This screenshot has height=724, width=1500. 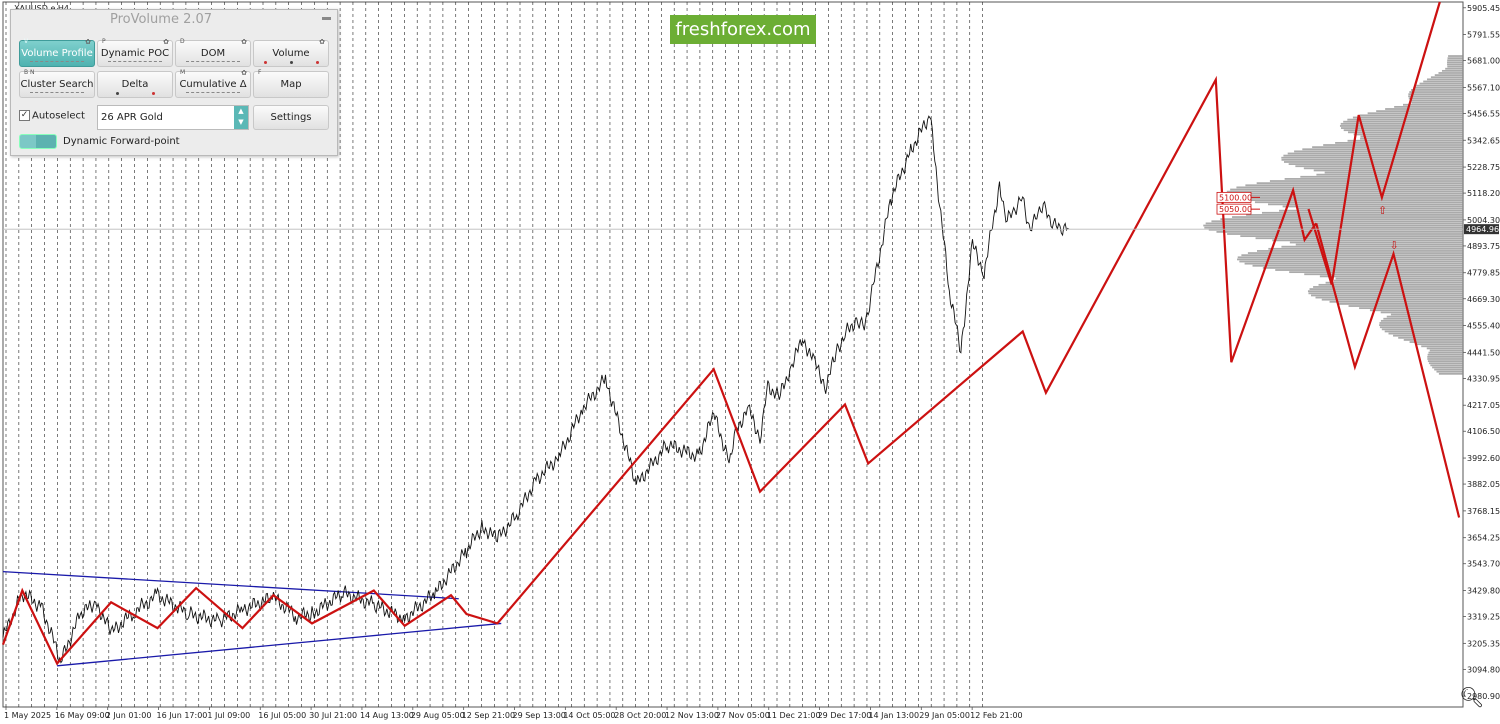 What do you see at coordinates (1483, 246) in the screenshot?
I see `y-tick-label: 4893.75` at bounding box center [1483, 246].